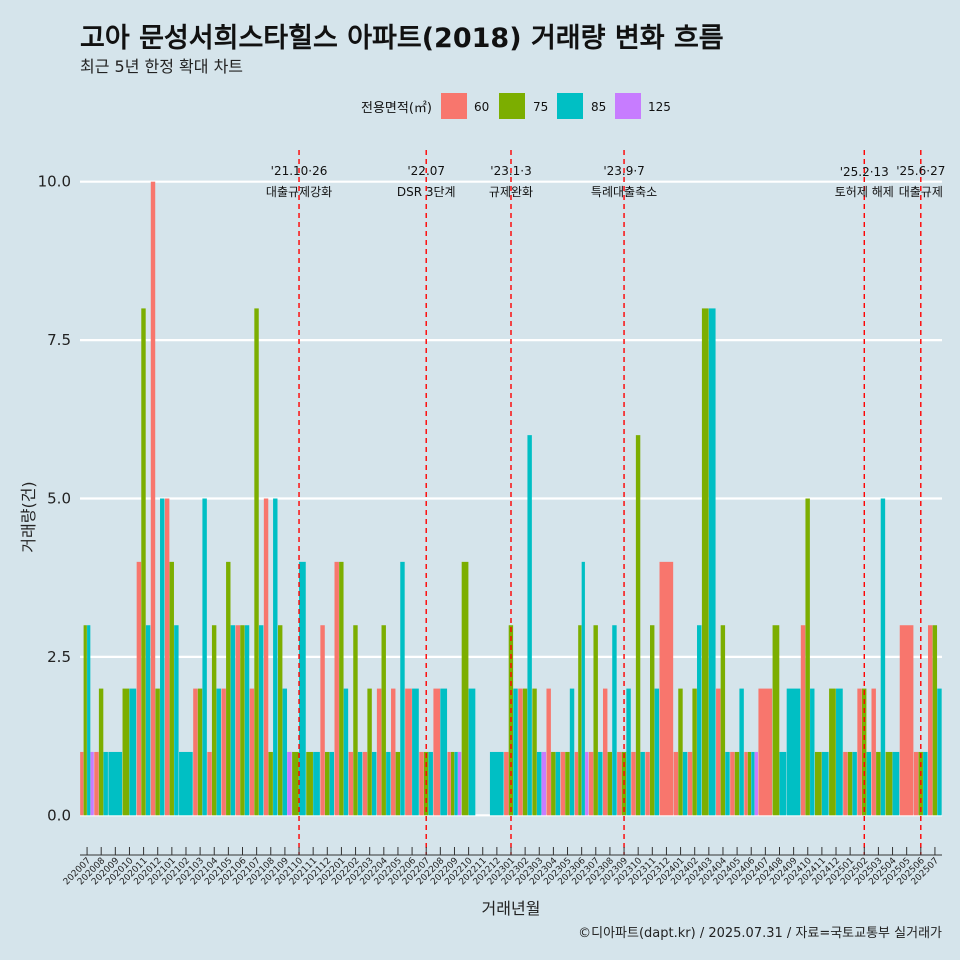 The width and height of the screenshot is (960, 960). I want to click on y-tick-label: 2.5, so click(59, 657).